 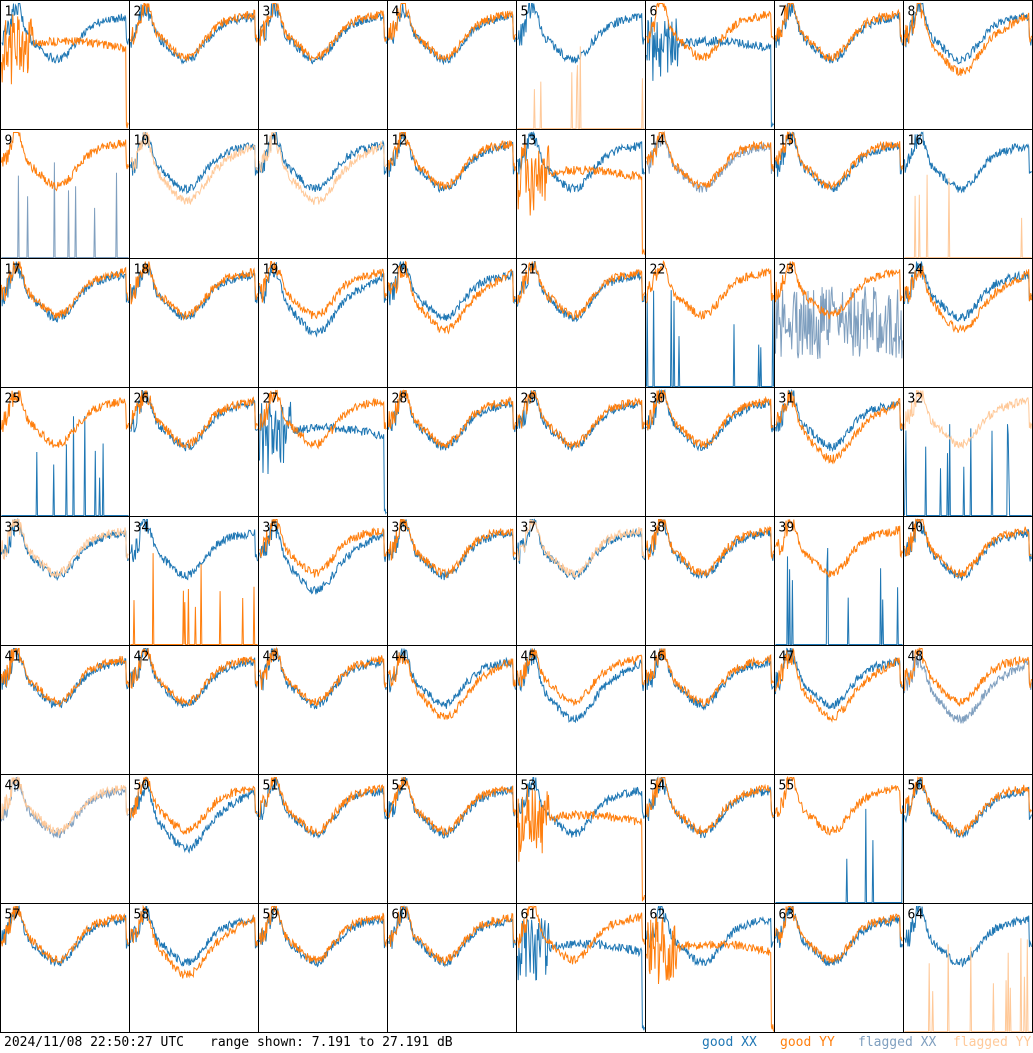 What do you see at coordinates (323, 710) in the screenshot?
I see `panel-43: 43` at bounding box center [323, 710].